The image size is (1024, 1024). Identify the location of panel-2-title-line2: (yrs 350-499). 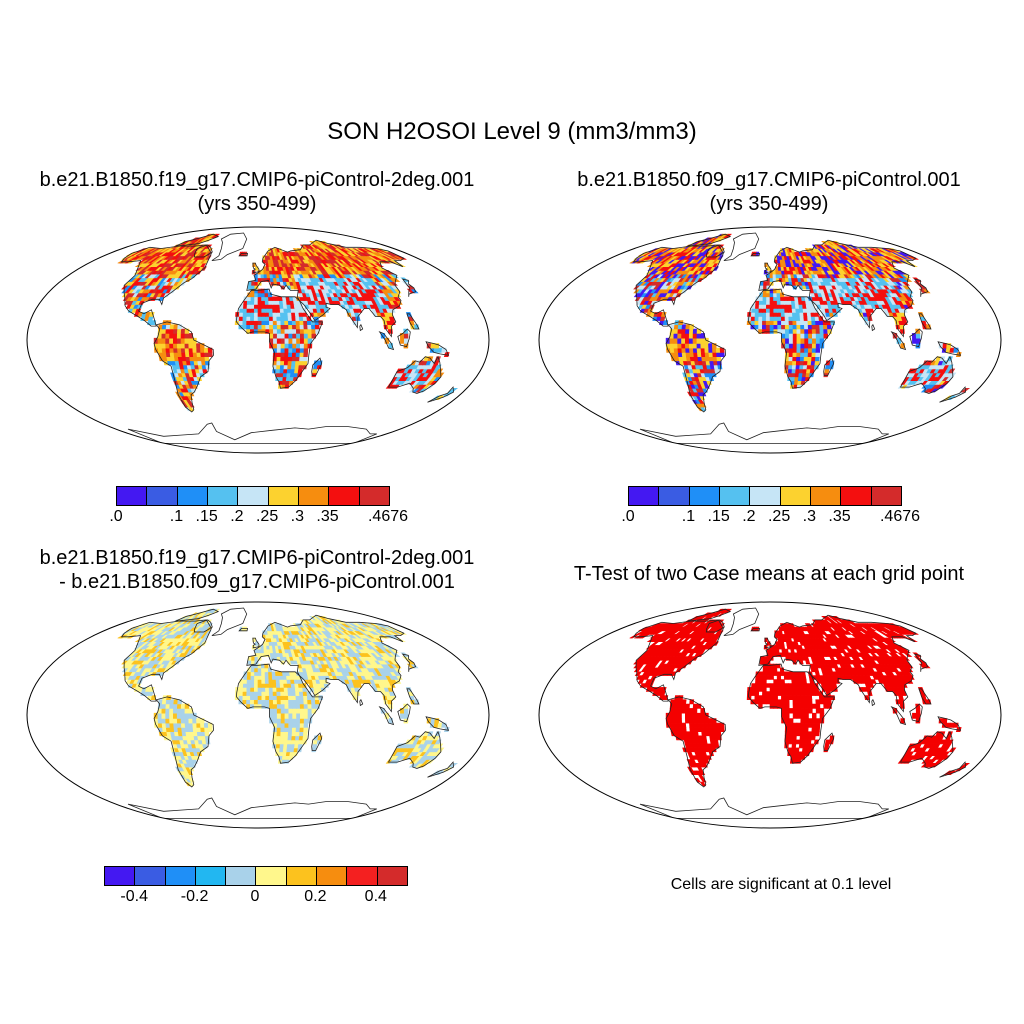
(769, 204).